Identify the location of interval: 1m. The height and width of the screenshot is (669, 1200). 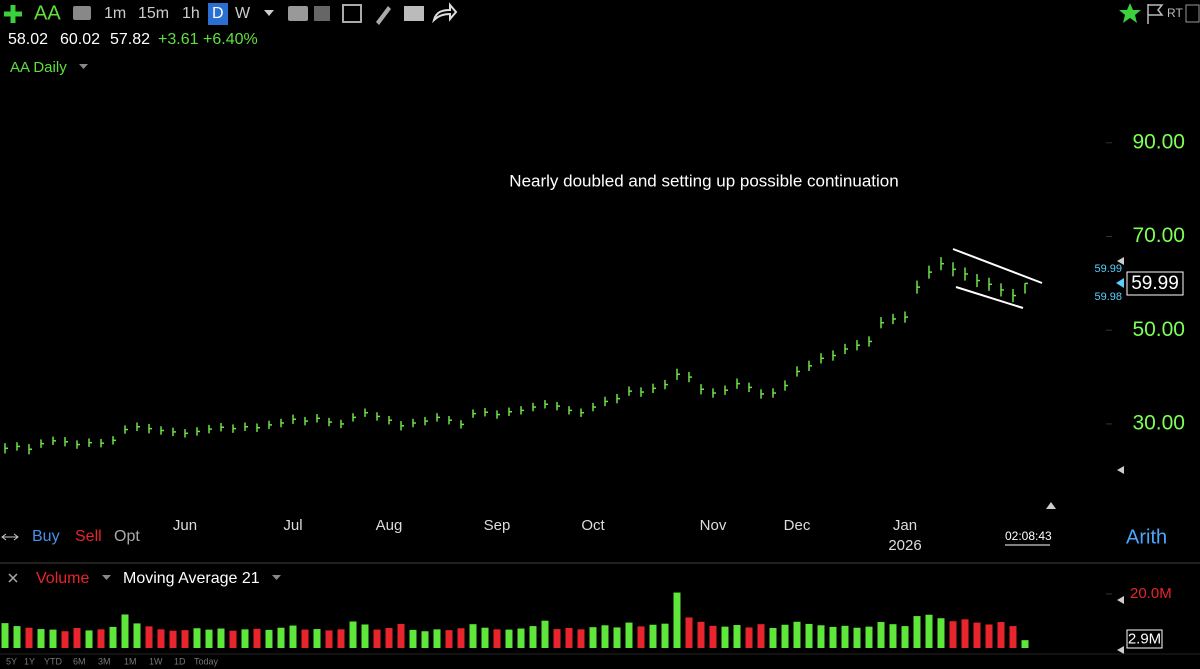
(115, 13).